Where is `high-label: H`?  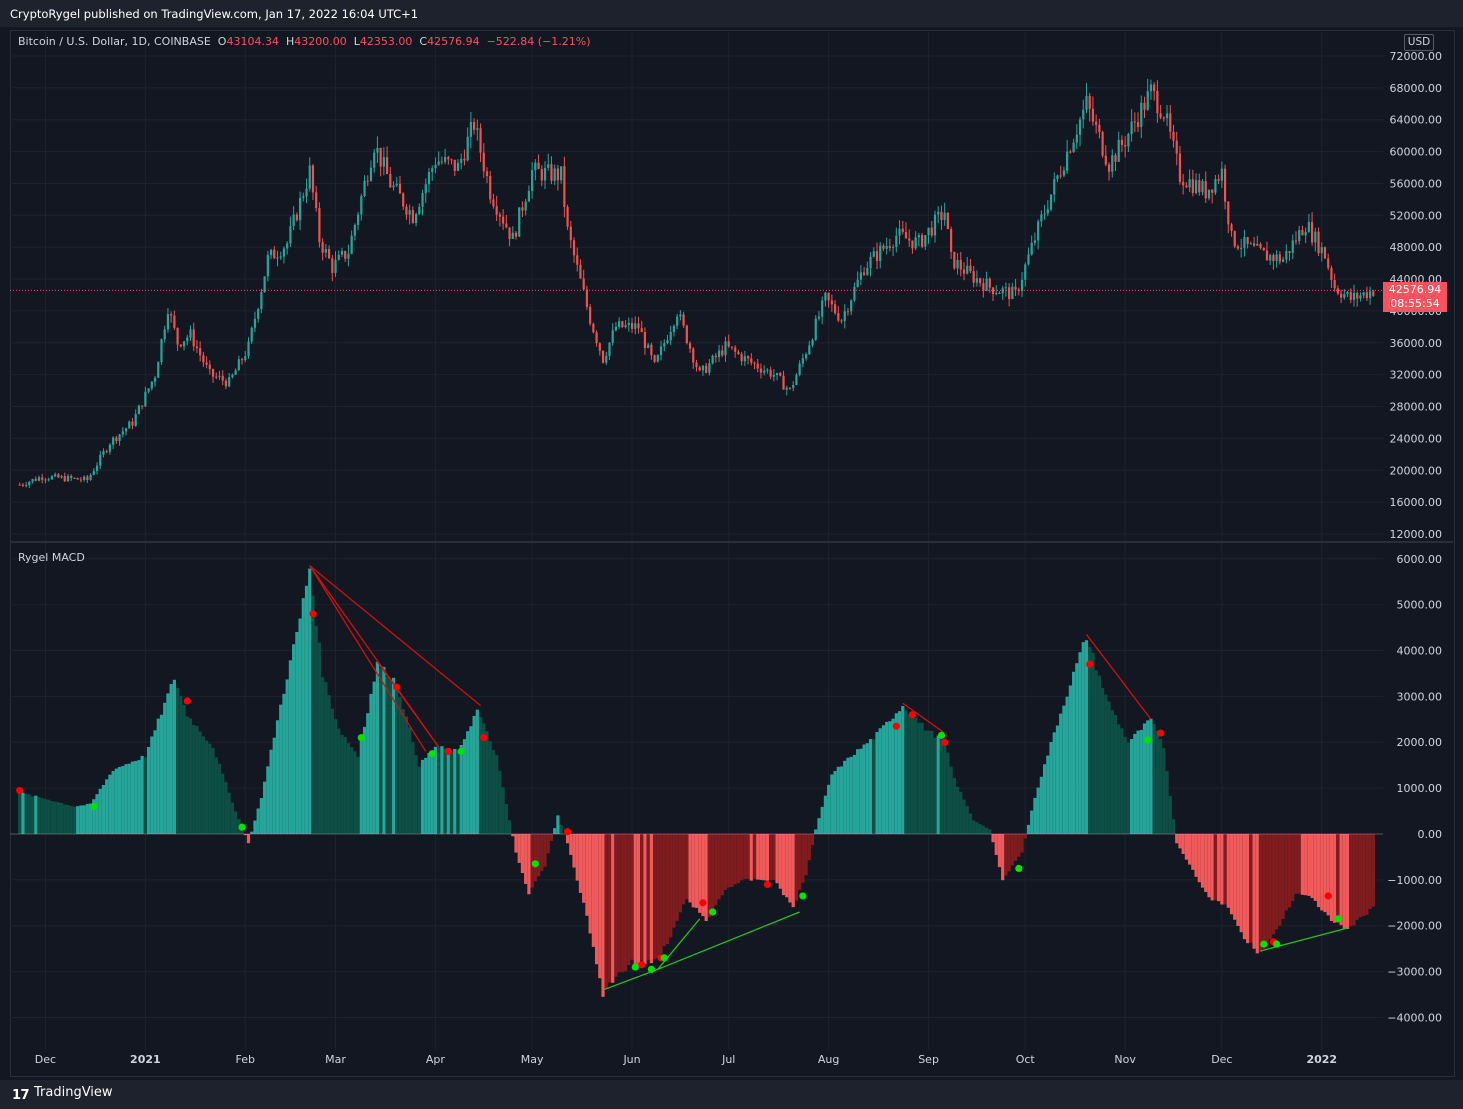 high-label: H is located at coordinates (290, 41).